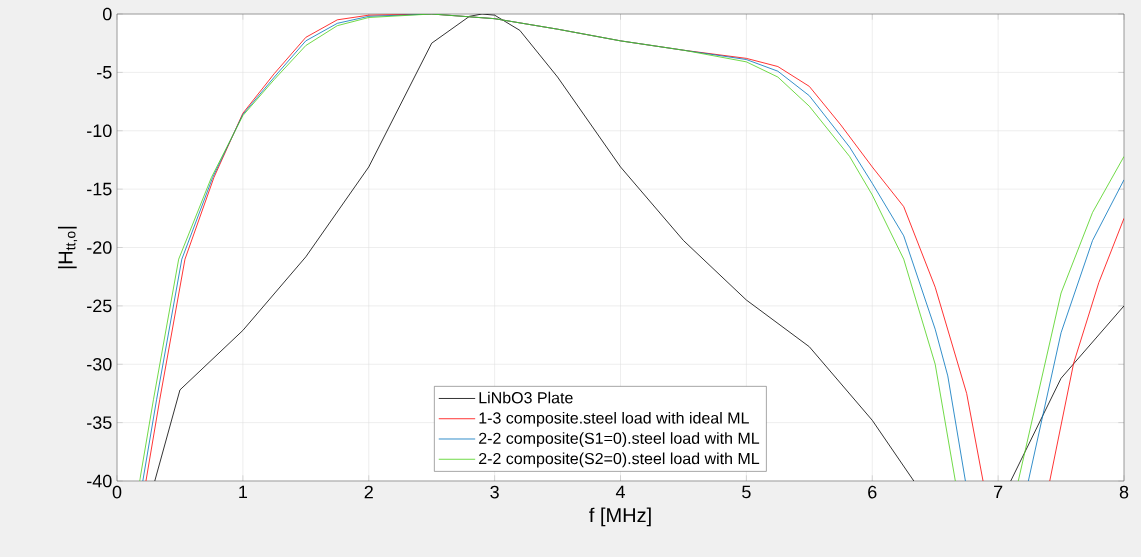 The width and height of the screenshot is (1141, 557). What do you see at coordinates (494, 492) in the screenshot?
I see `x-tick-label: 3` at bounding box center [494, 492].